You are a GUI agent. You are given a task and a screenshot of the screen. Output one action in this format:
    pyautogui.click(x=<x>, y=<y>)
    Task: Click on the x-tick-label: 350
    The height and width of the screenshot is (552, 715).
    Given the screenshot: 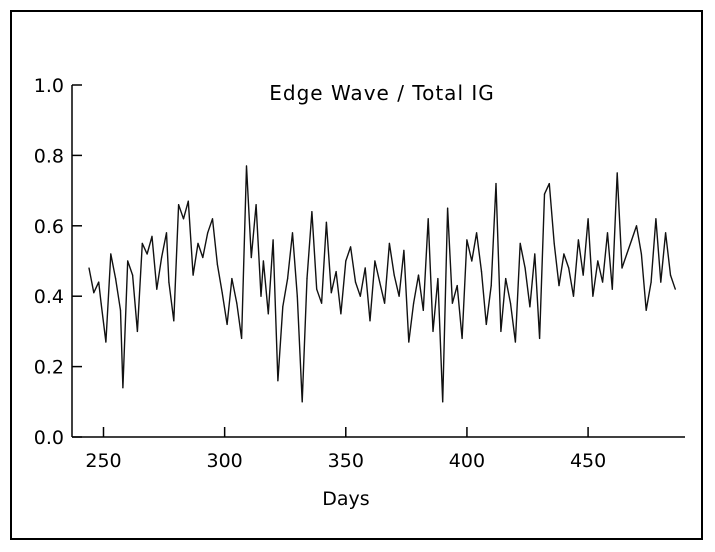 What is the action you would take?
    pyautogui.click(x=346, y=461)
    